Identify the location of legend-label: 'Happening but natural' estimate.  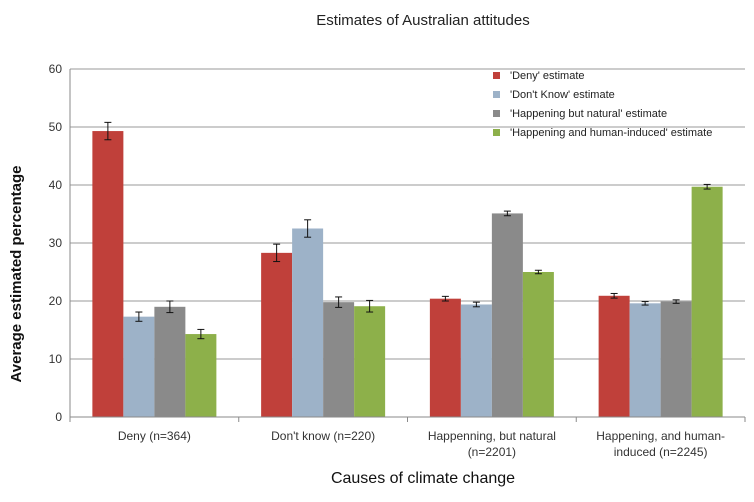
(588, 114).